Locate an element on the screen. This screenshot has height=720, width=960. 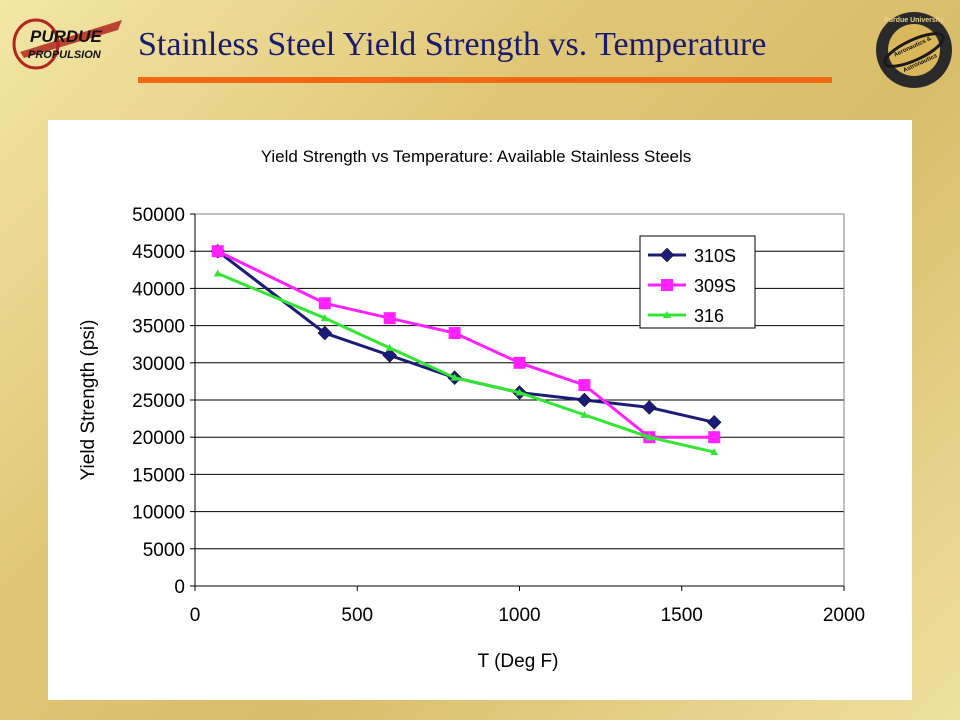
y-tick-label: 20000 is located at coordinates (158, 438).